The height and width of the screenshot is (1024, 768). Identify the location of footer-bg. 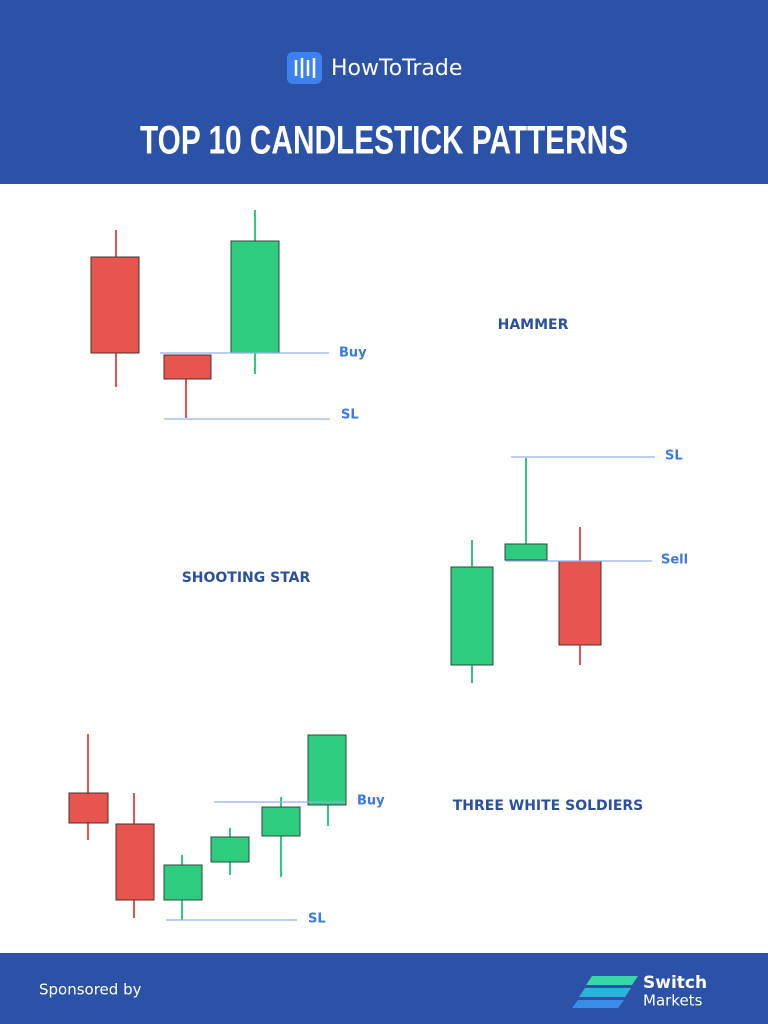
(384, 988).